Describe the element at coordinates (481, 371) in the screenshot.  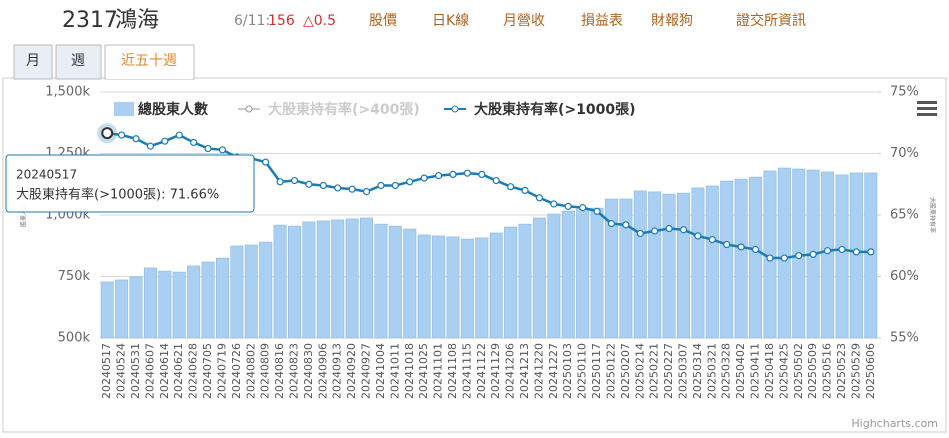
I see `x-tick-label: 20241122` at that location.